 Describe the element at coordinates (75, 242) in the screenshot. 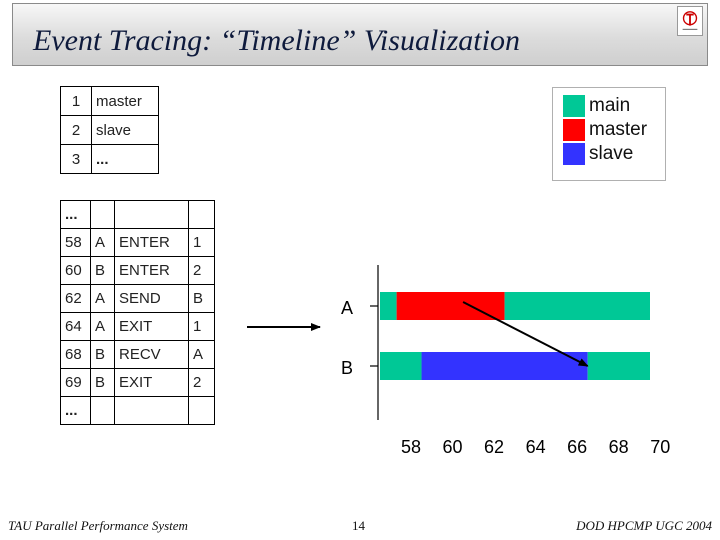

I see `time-cell: 58` at that location.